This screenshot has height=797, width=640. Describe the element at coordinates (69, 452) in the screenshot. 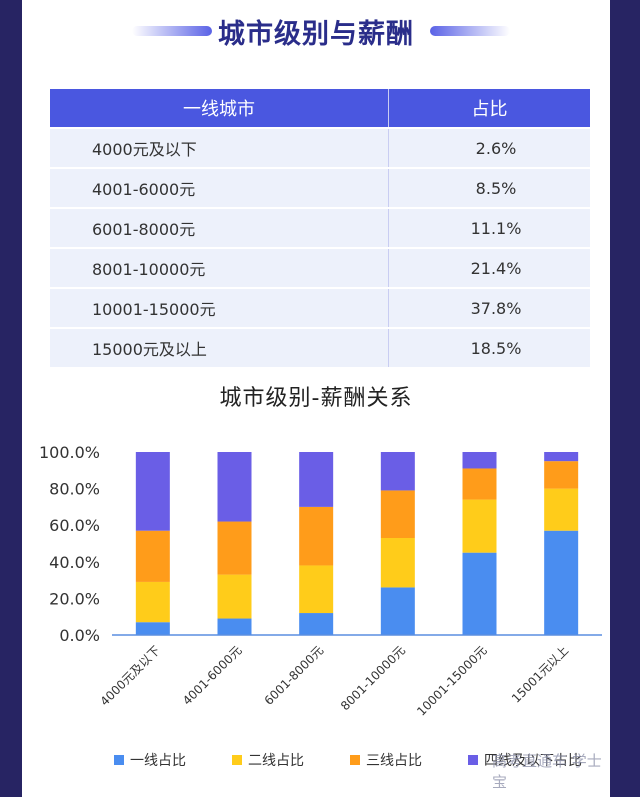

I see `y-tick-label: 100.0%` at that location.